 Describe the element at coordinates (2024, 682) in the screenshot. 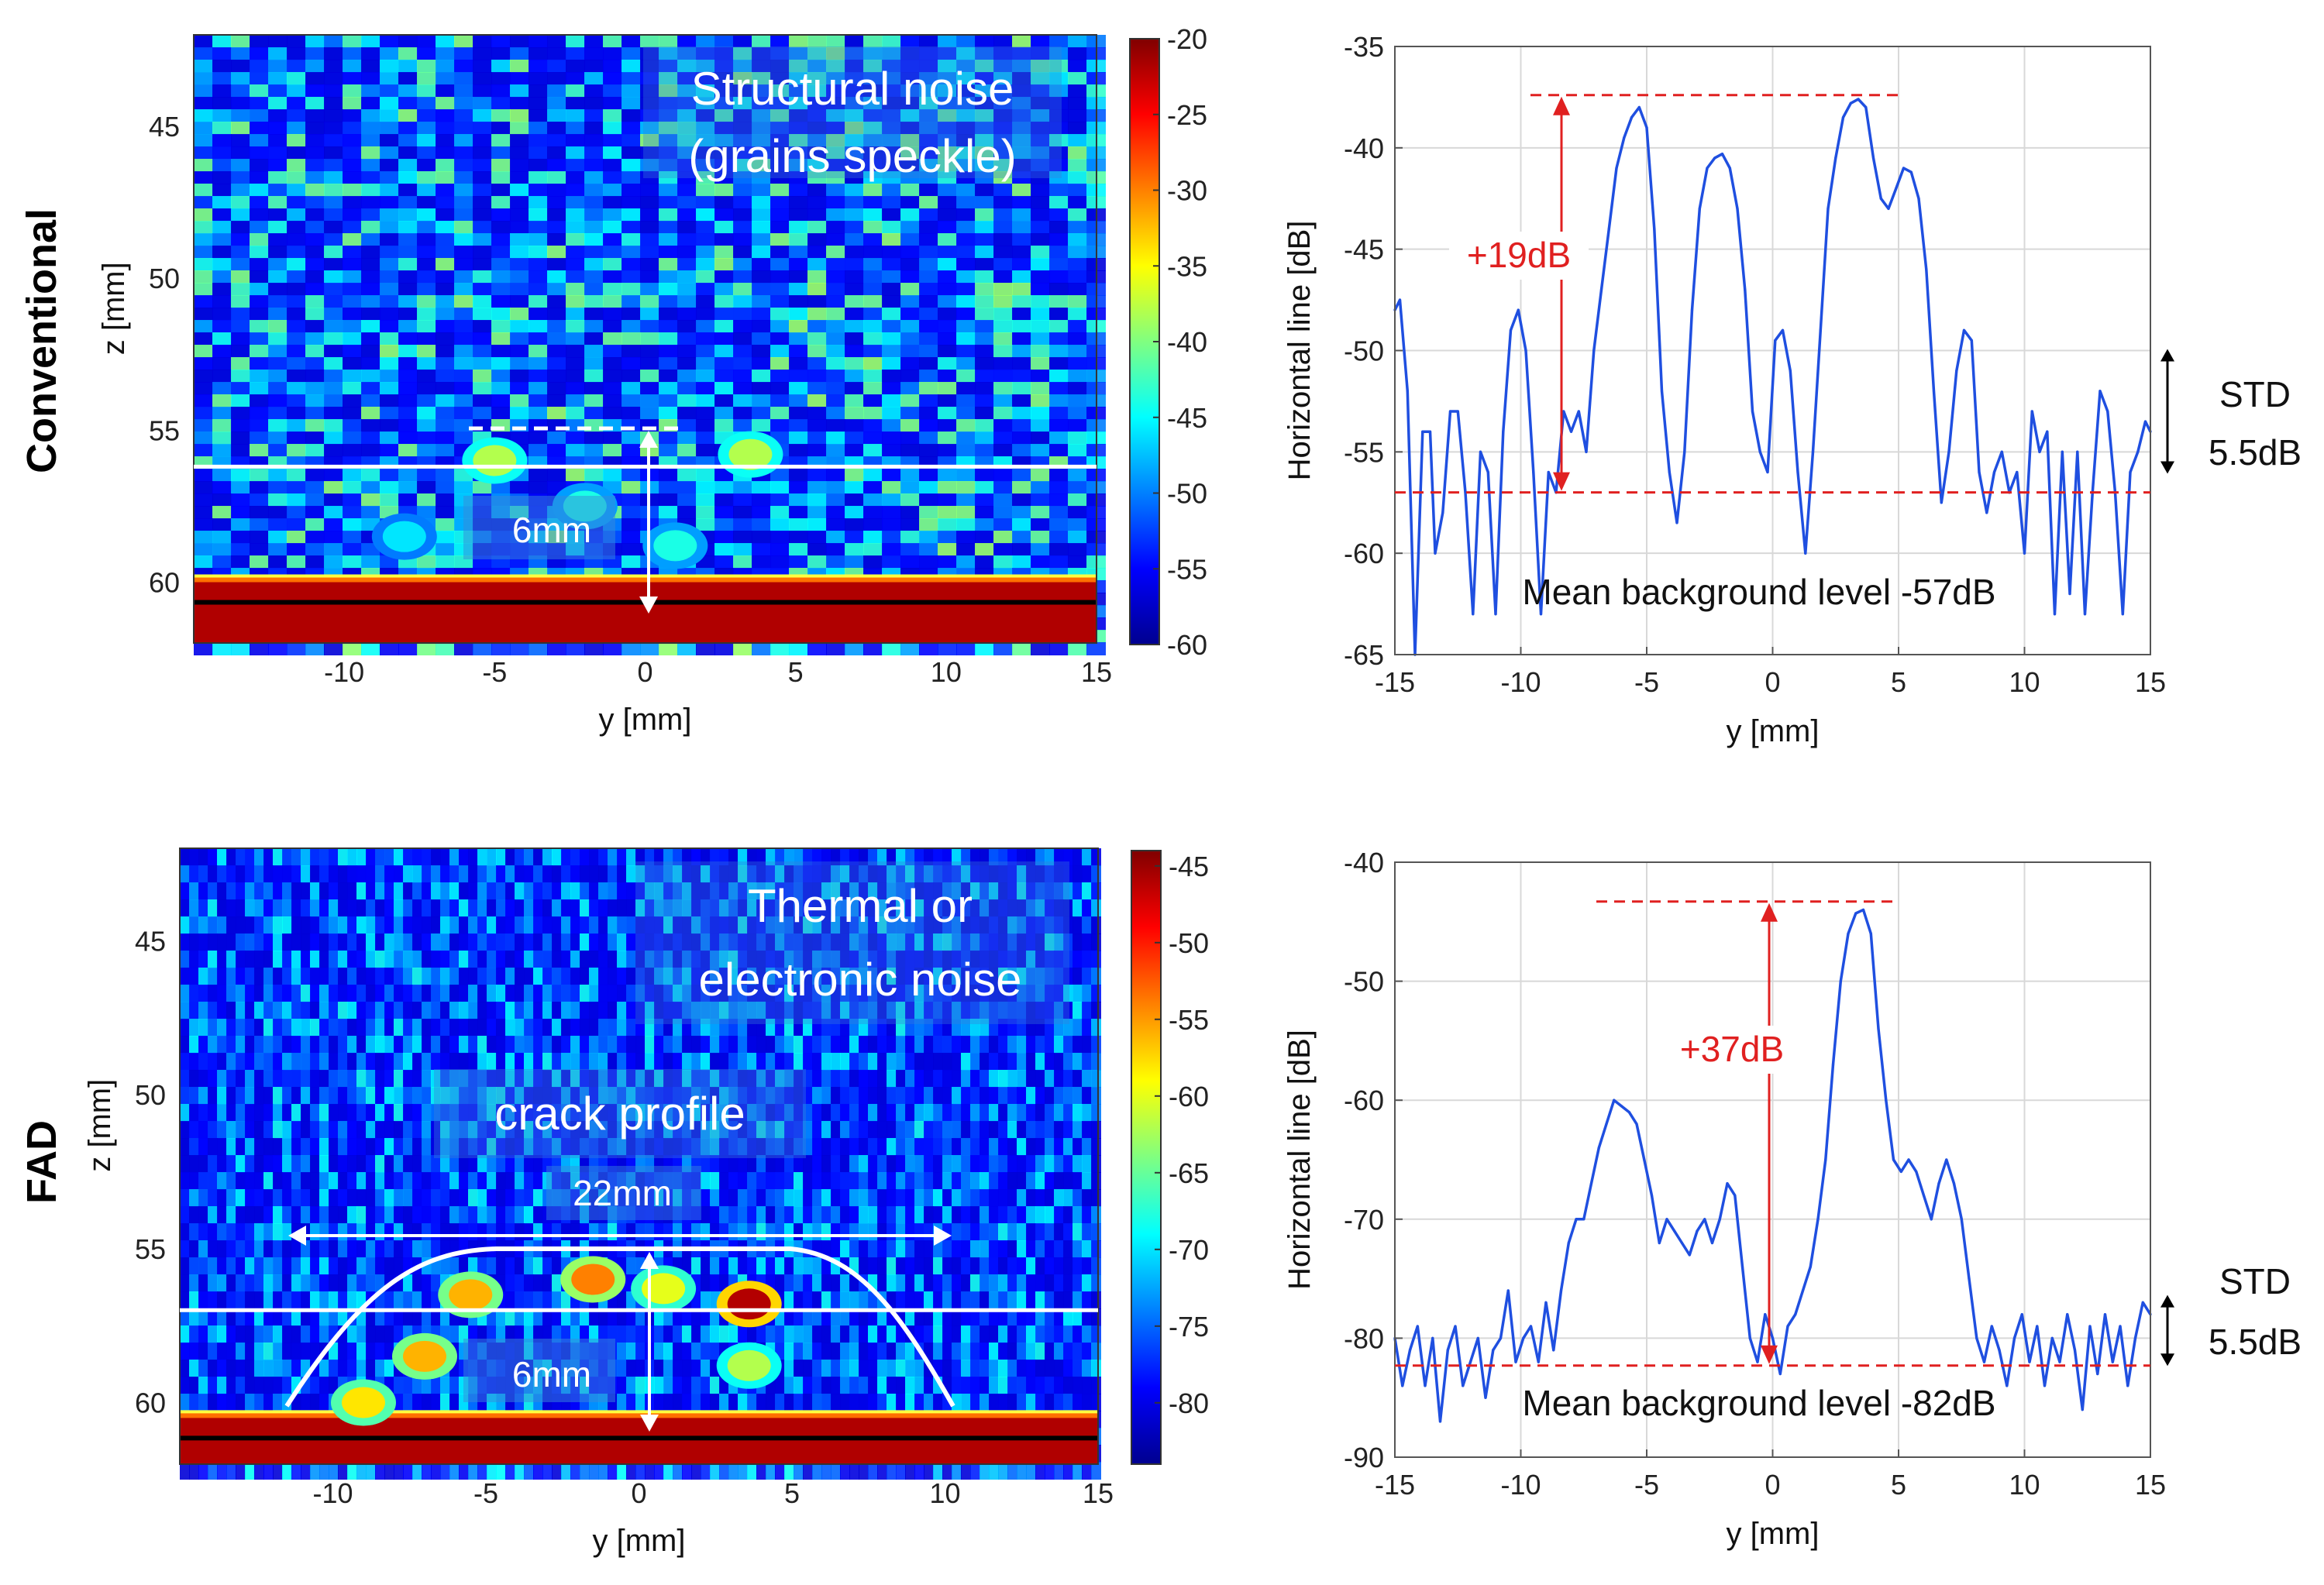

I see `x-tick-label: 10` at that location.